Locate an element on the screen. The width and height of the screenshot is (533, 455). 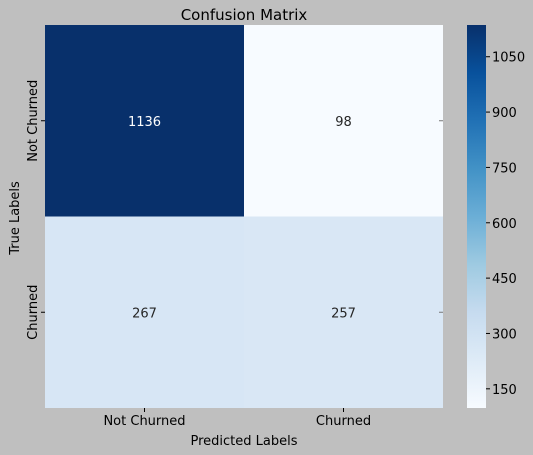
y-axis-label: True Labels is located at coordinates (15, 218).